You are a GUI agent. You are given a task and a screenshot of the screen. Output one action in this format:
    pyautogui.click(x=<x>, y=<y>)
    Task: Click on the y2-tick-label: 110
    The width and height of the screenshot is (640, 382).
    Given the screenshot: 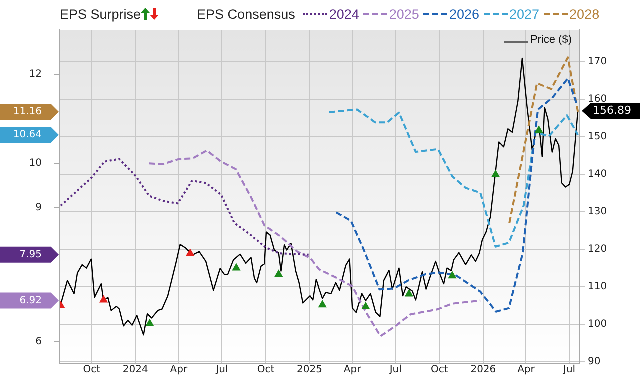 What is the action you would take?
    pyautogui.click(x=598, y=287)
    